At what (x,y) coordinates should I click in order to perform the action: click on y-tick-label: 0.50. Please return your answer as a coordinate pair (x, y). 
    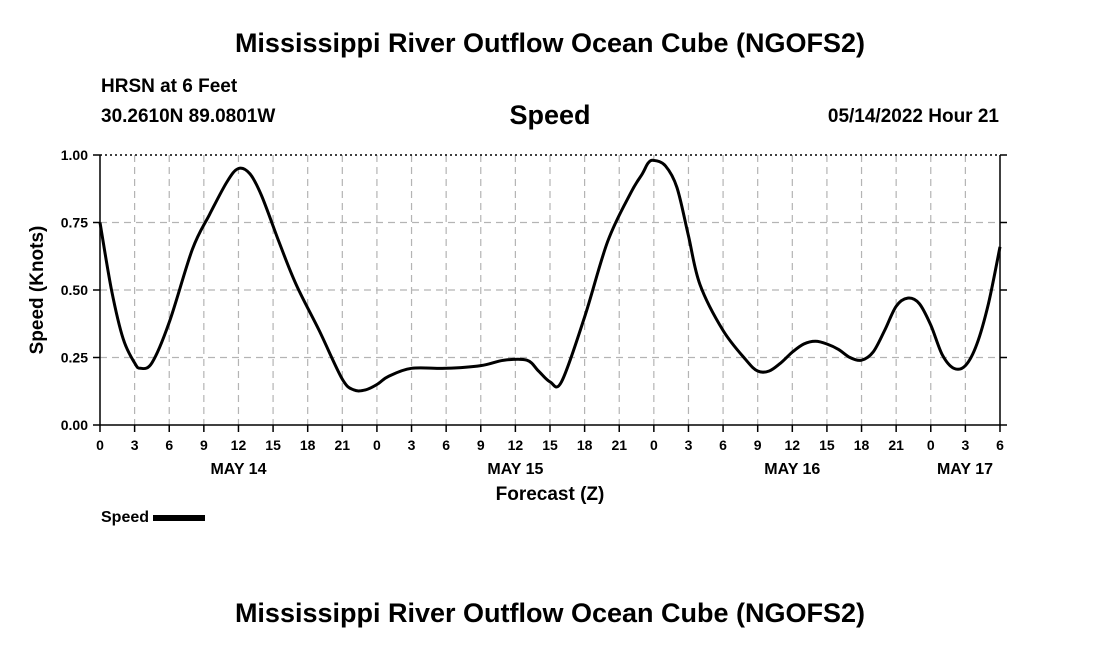
    Looking at the image, I should click on (74, 290).